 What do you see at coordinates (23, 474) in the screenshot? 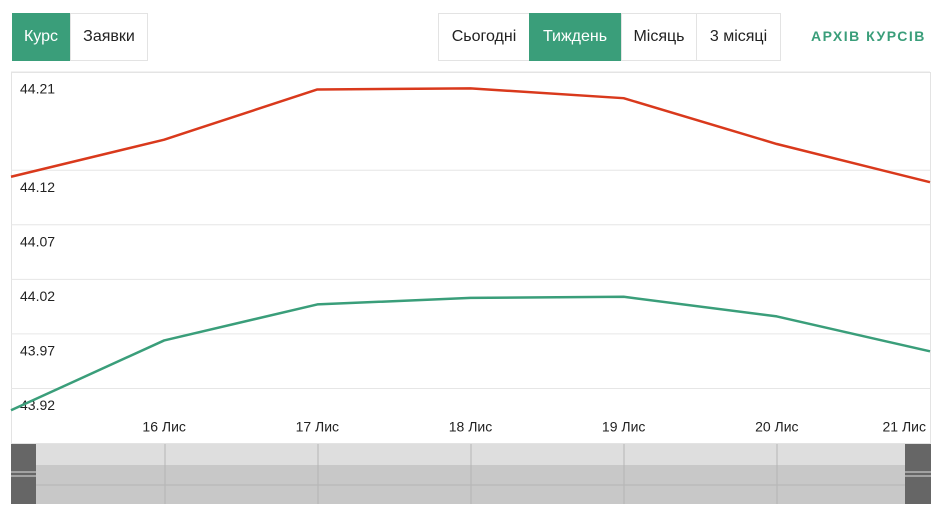
I see `navigator-handle-left` at bounding box center [23, 474].